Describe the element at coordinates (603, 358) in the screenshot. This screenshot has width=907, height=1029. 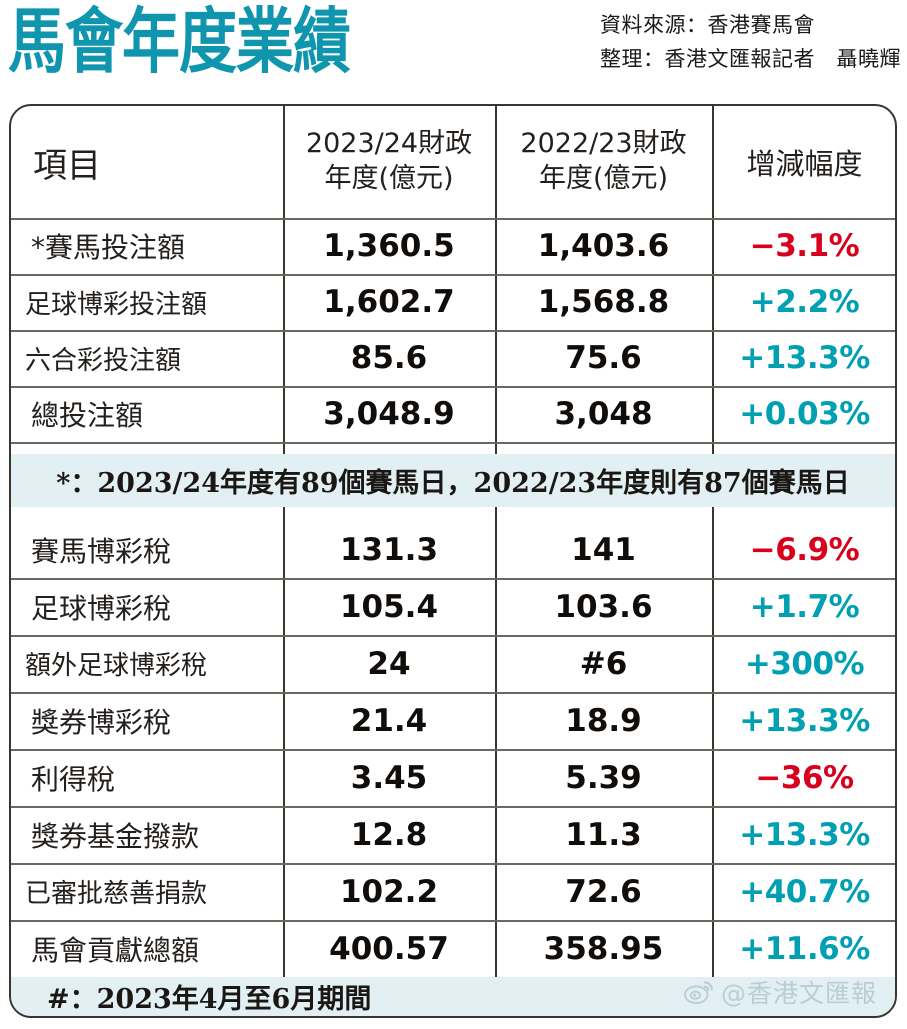
I see `table-cell-fy2223: 75.6` at that location.